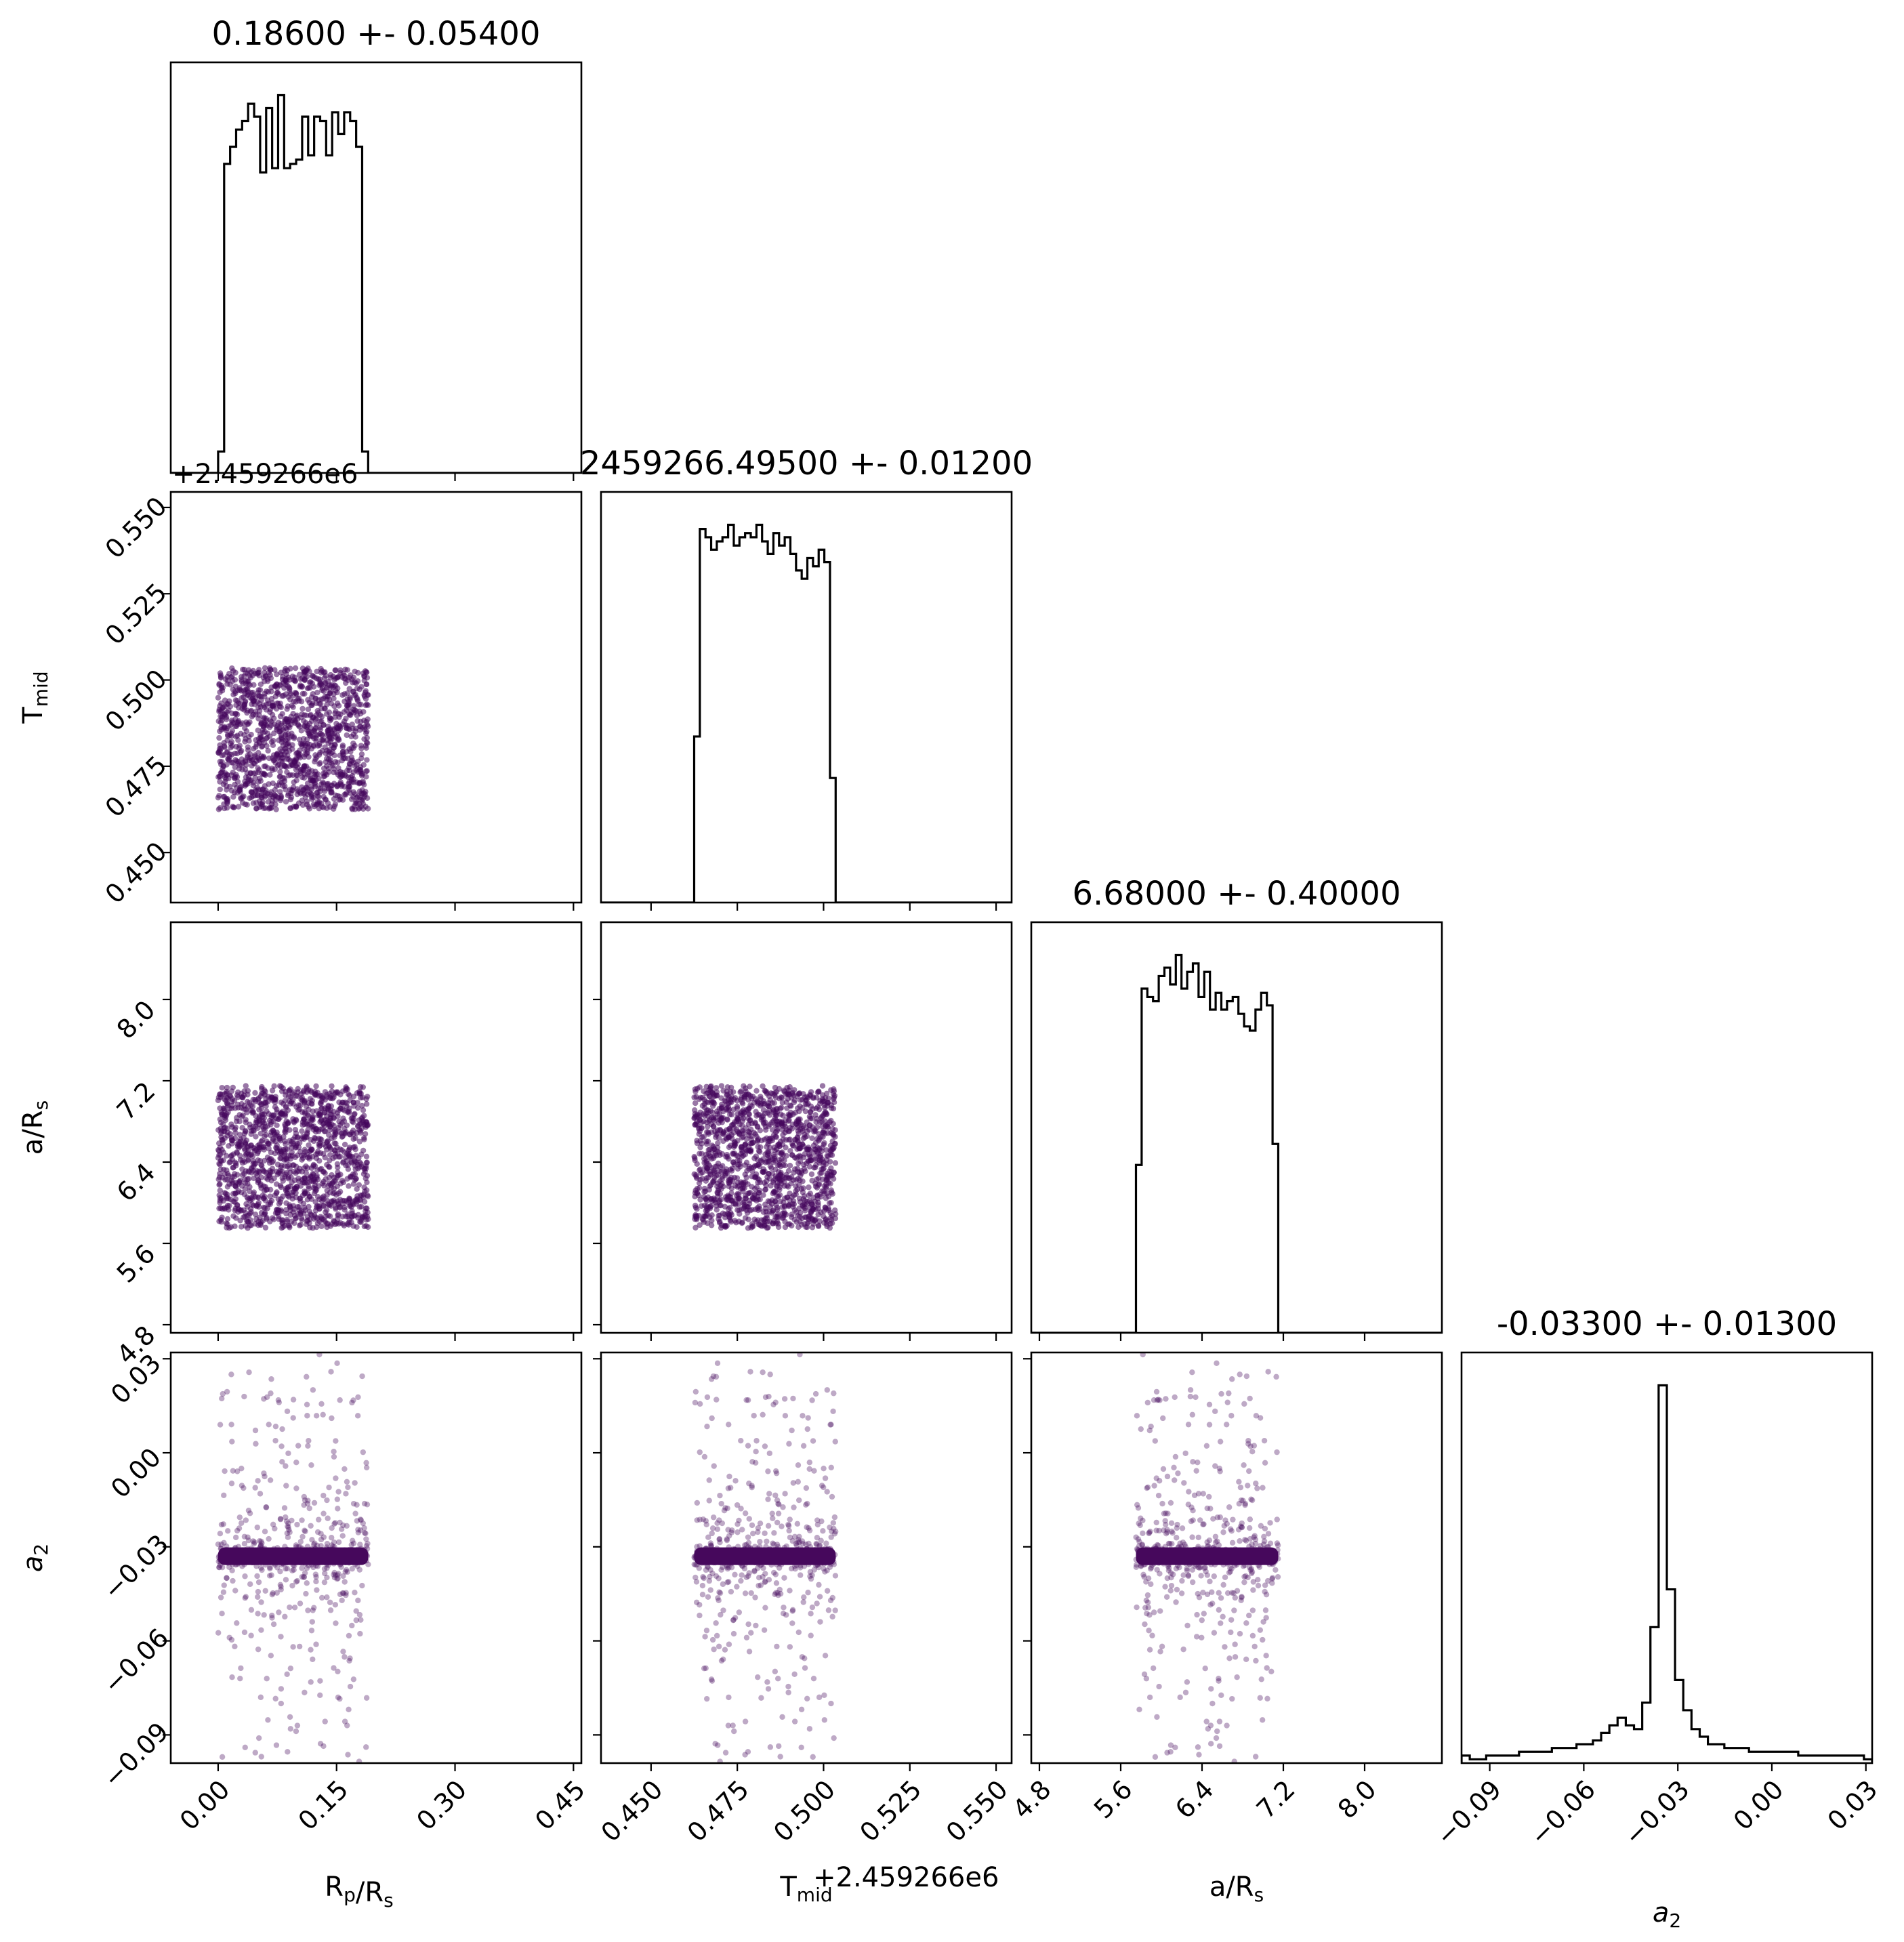 The image size is (1904, 1942). What do you see at coordinates (136, 1020) in the screenshot?
I see `y-tick-label: 8.0` at bounding box center [136, 1020].